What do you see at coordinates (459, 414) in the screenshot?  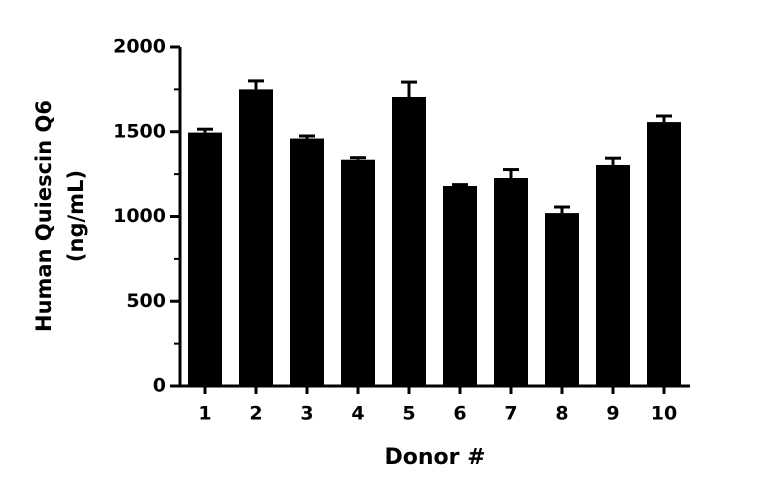 I see `x-tick-label: 6` at bounding box center [459, 414].